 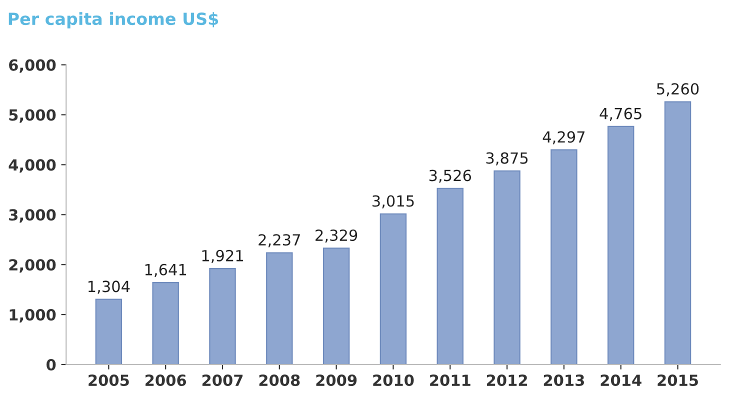 I want to click on x-tick-label: 2009, so click(x=336, y=380).